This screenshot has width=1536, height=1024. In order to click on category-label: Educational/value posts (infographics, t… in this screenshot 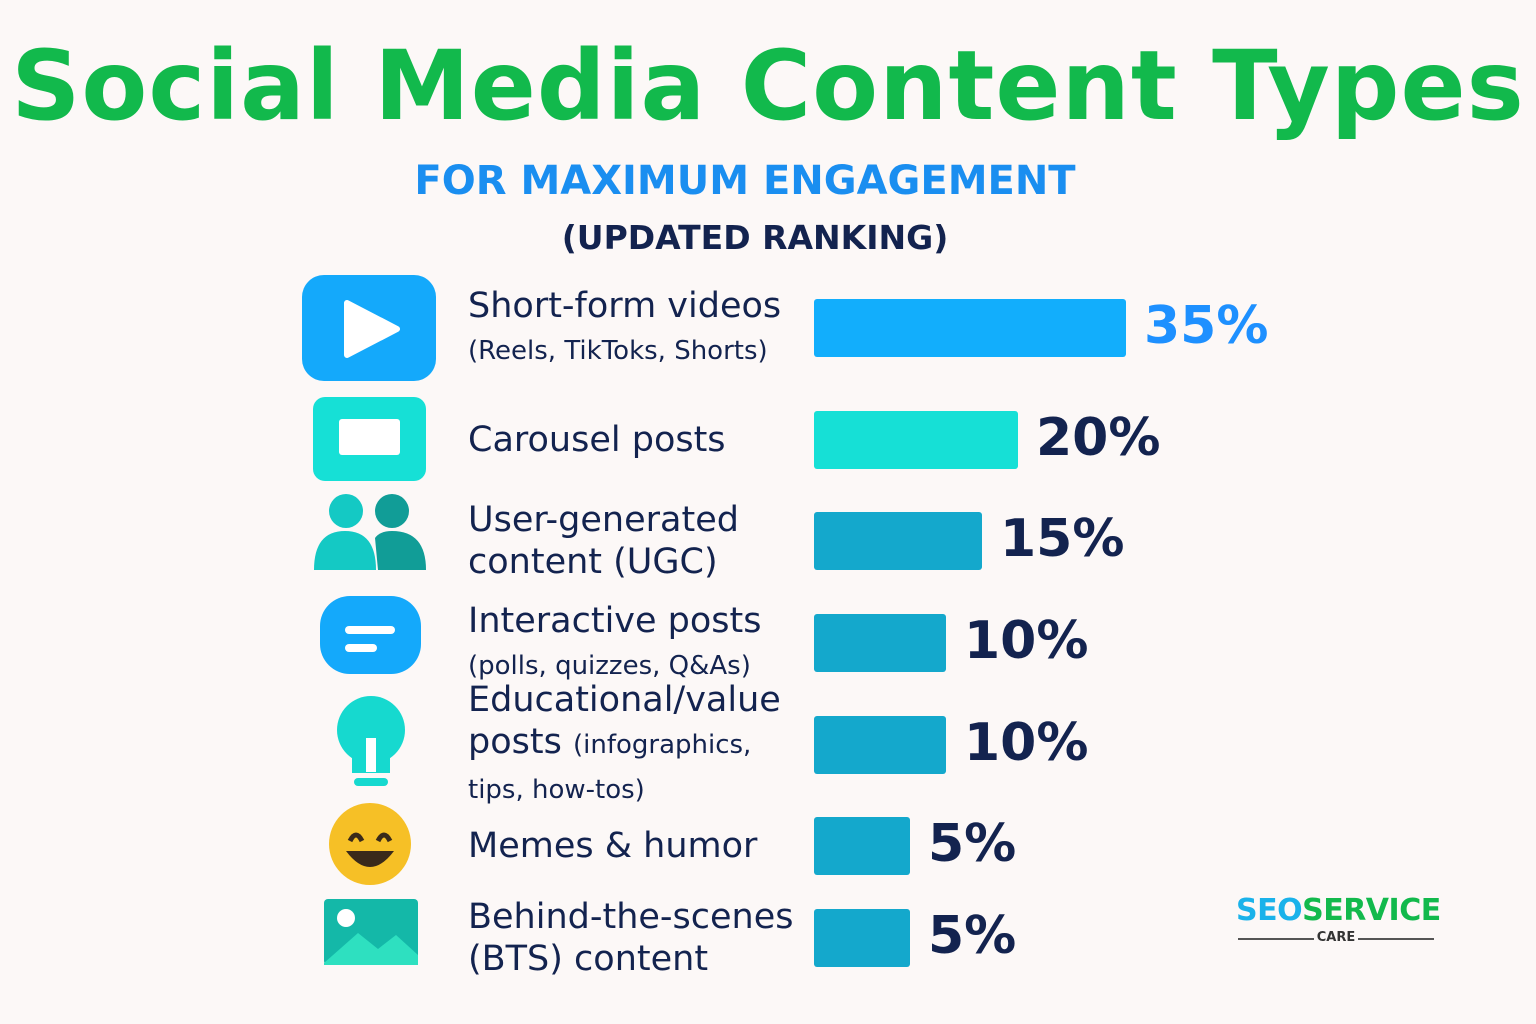, I will do `click(633, 745)`.